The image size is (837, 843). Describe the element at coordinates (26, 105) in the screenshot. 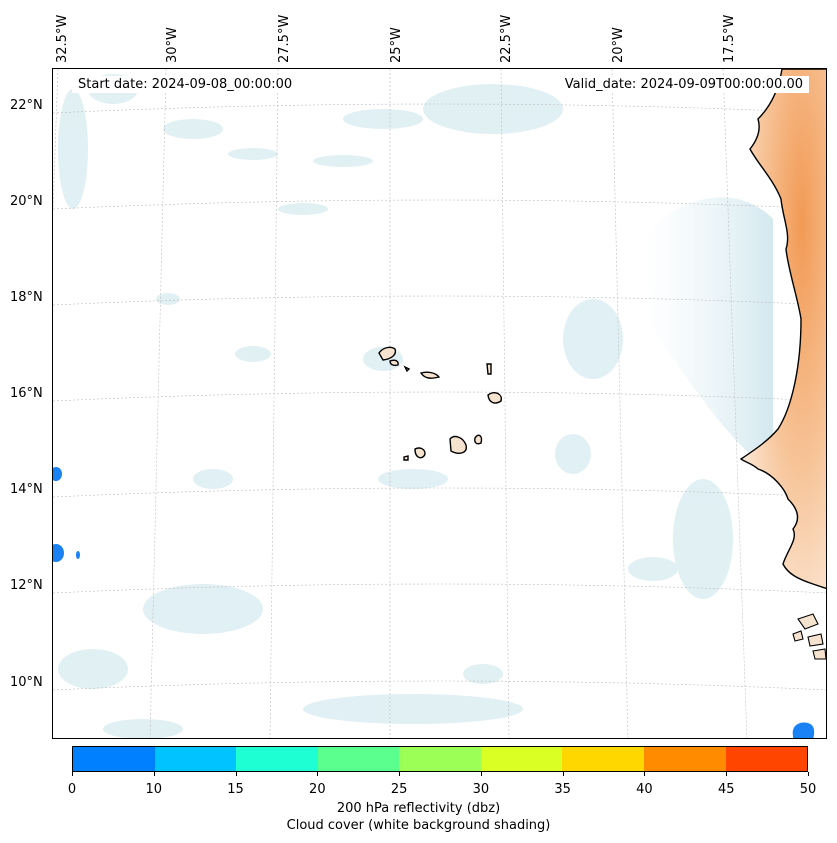

I see `latitude-label: 22°N` at that location.